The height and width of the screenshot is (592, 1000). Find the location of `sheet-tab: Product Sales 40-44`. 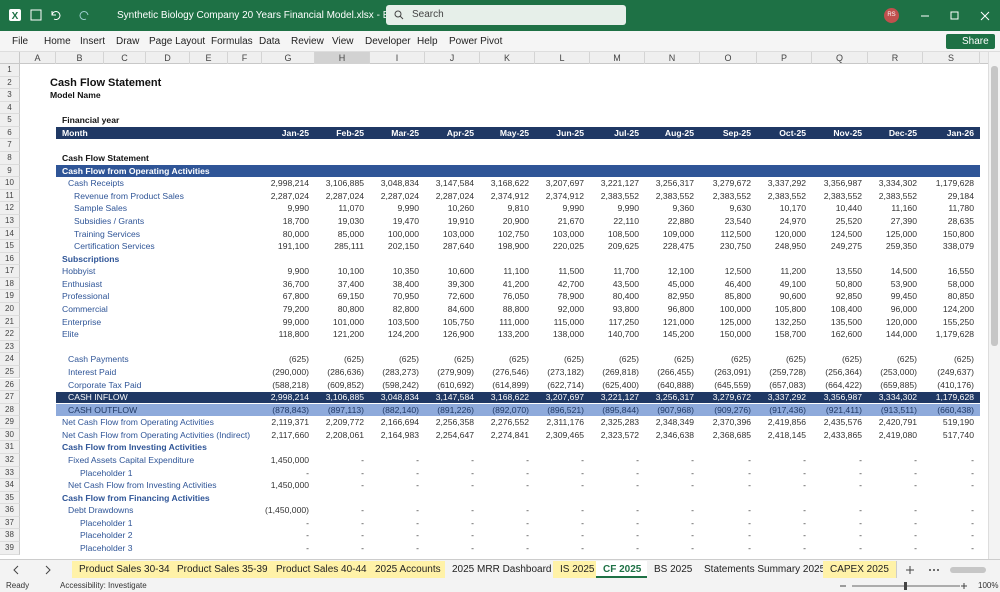

sheet-tab: Product Sales 40-44 is located at coordinates (322, 569).